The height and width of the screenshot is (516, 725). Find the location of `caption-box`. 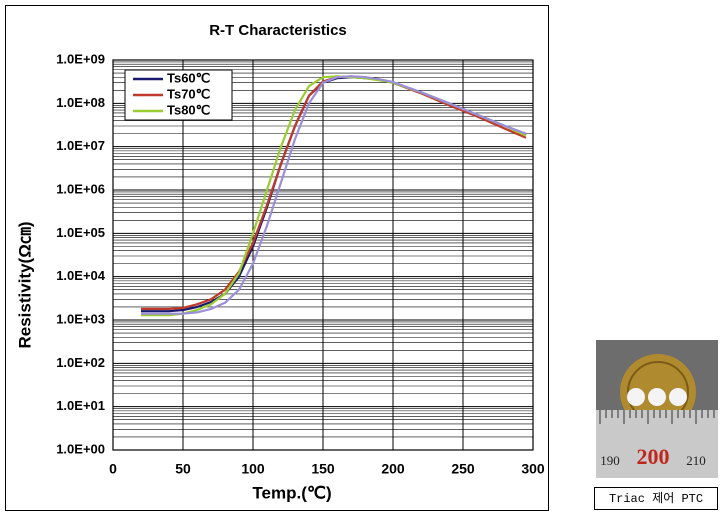

caption-box is located at coordinates (656, 498).